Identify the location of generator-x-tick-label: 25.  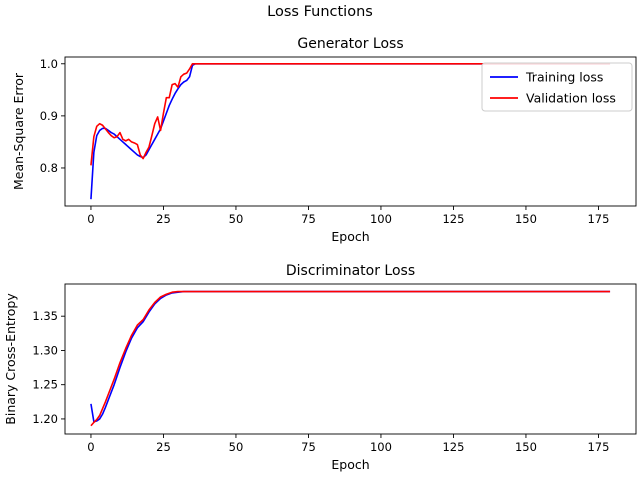
(163, 219).